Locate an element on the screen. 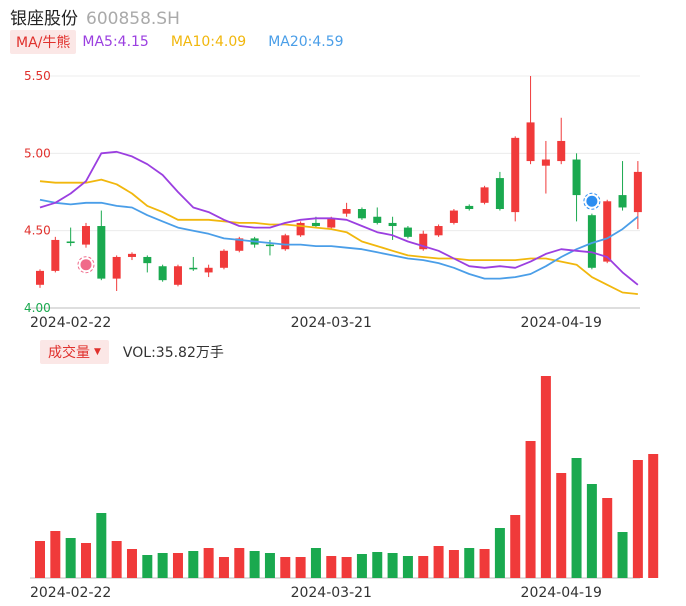 The width and height of the screenshot is (686, 606). ma20-value: MA20:4.59 is located at coordinates (306, 42).